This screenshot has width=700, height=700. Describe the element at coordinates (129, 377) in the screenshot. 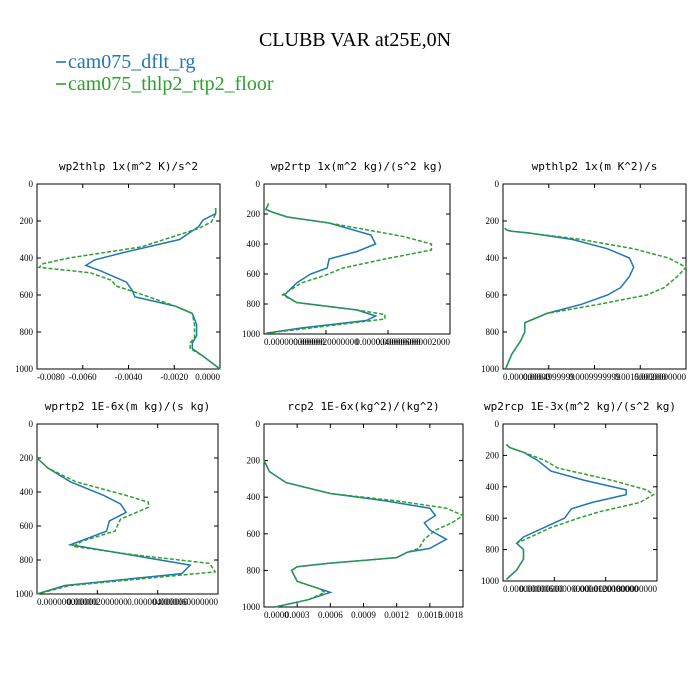

I see `x-tick-label: -0.0040` at that location.